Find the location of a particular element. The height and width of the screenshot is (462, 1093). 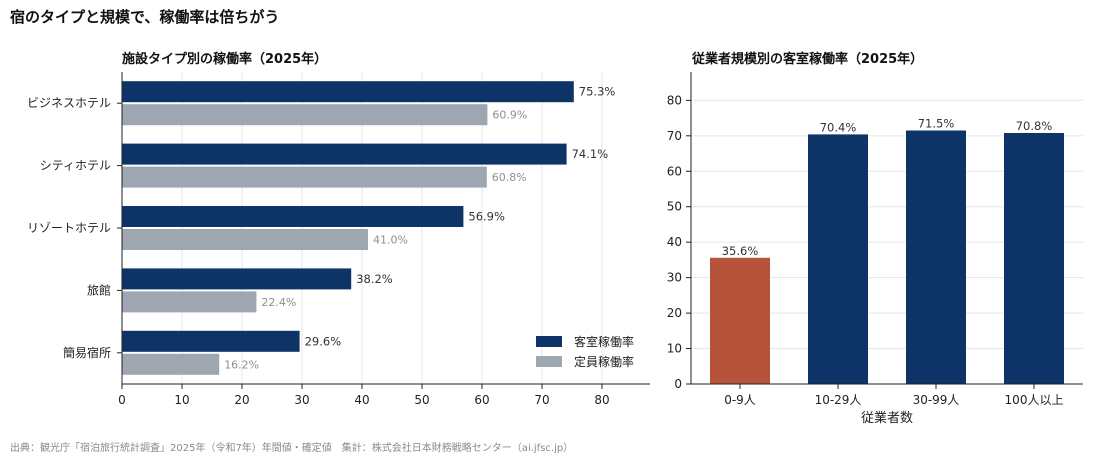

x-tick-label: 80 is located at coordinates (601, 400).